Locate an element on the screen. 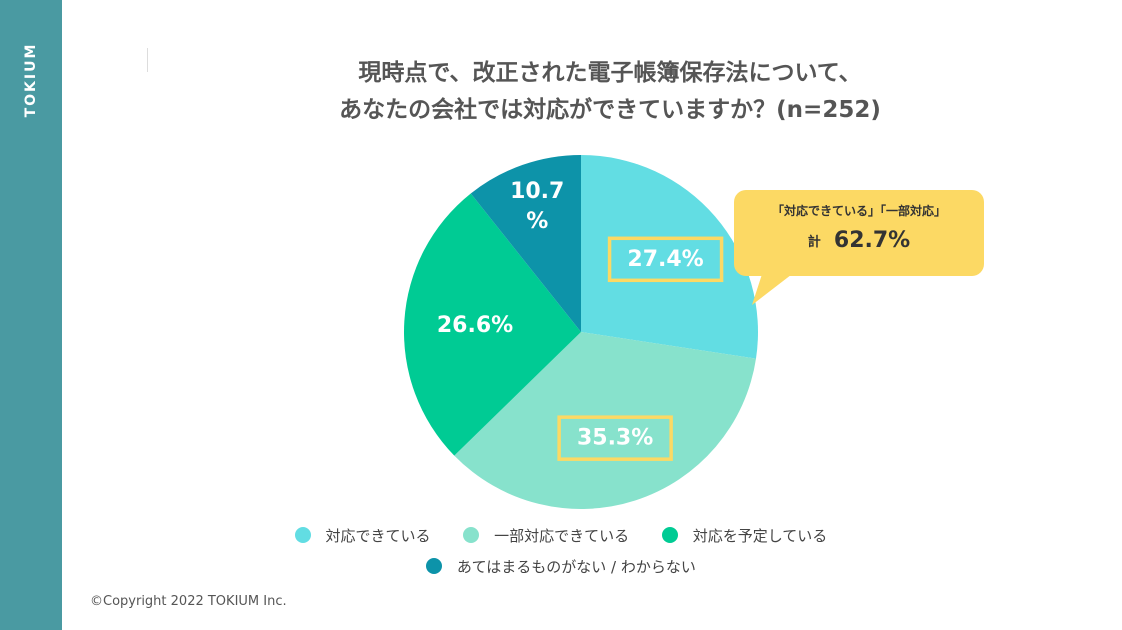 This screenshot has height=630, width=1122. callout-prefix: 計 is located at coordinates (814, 242).